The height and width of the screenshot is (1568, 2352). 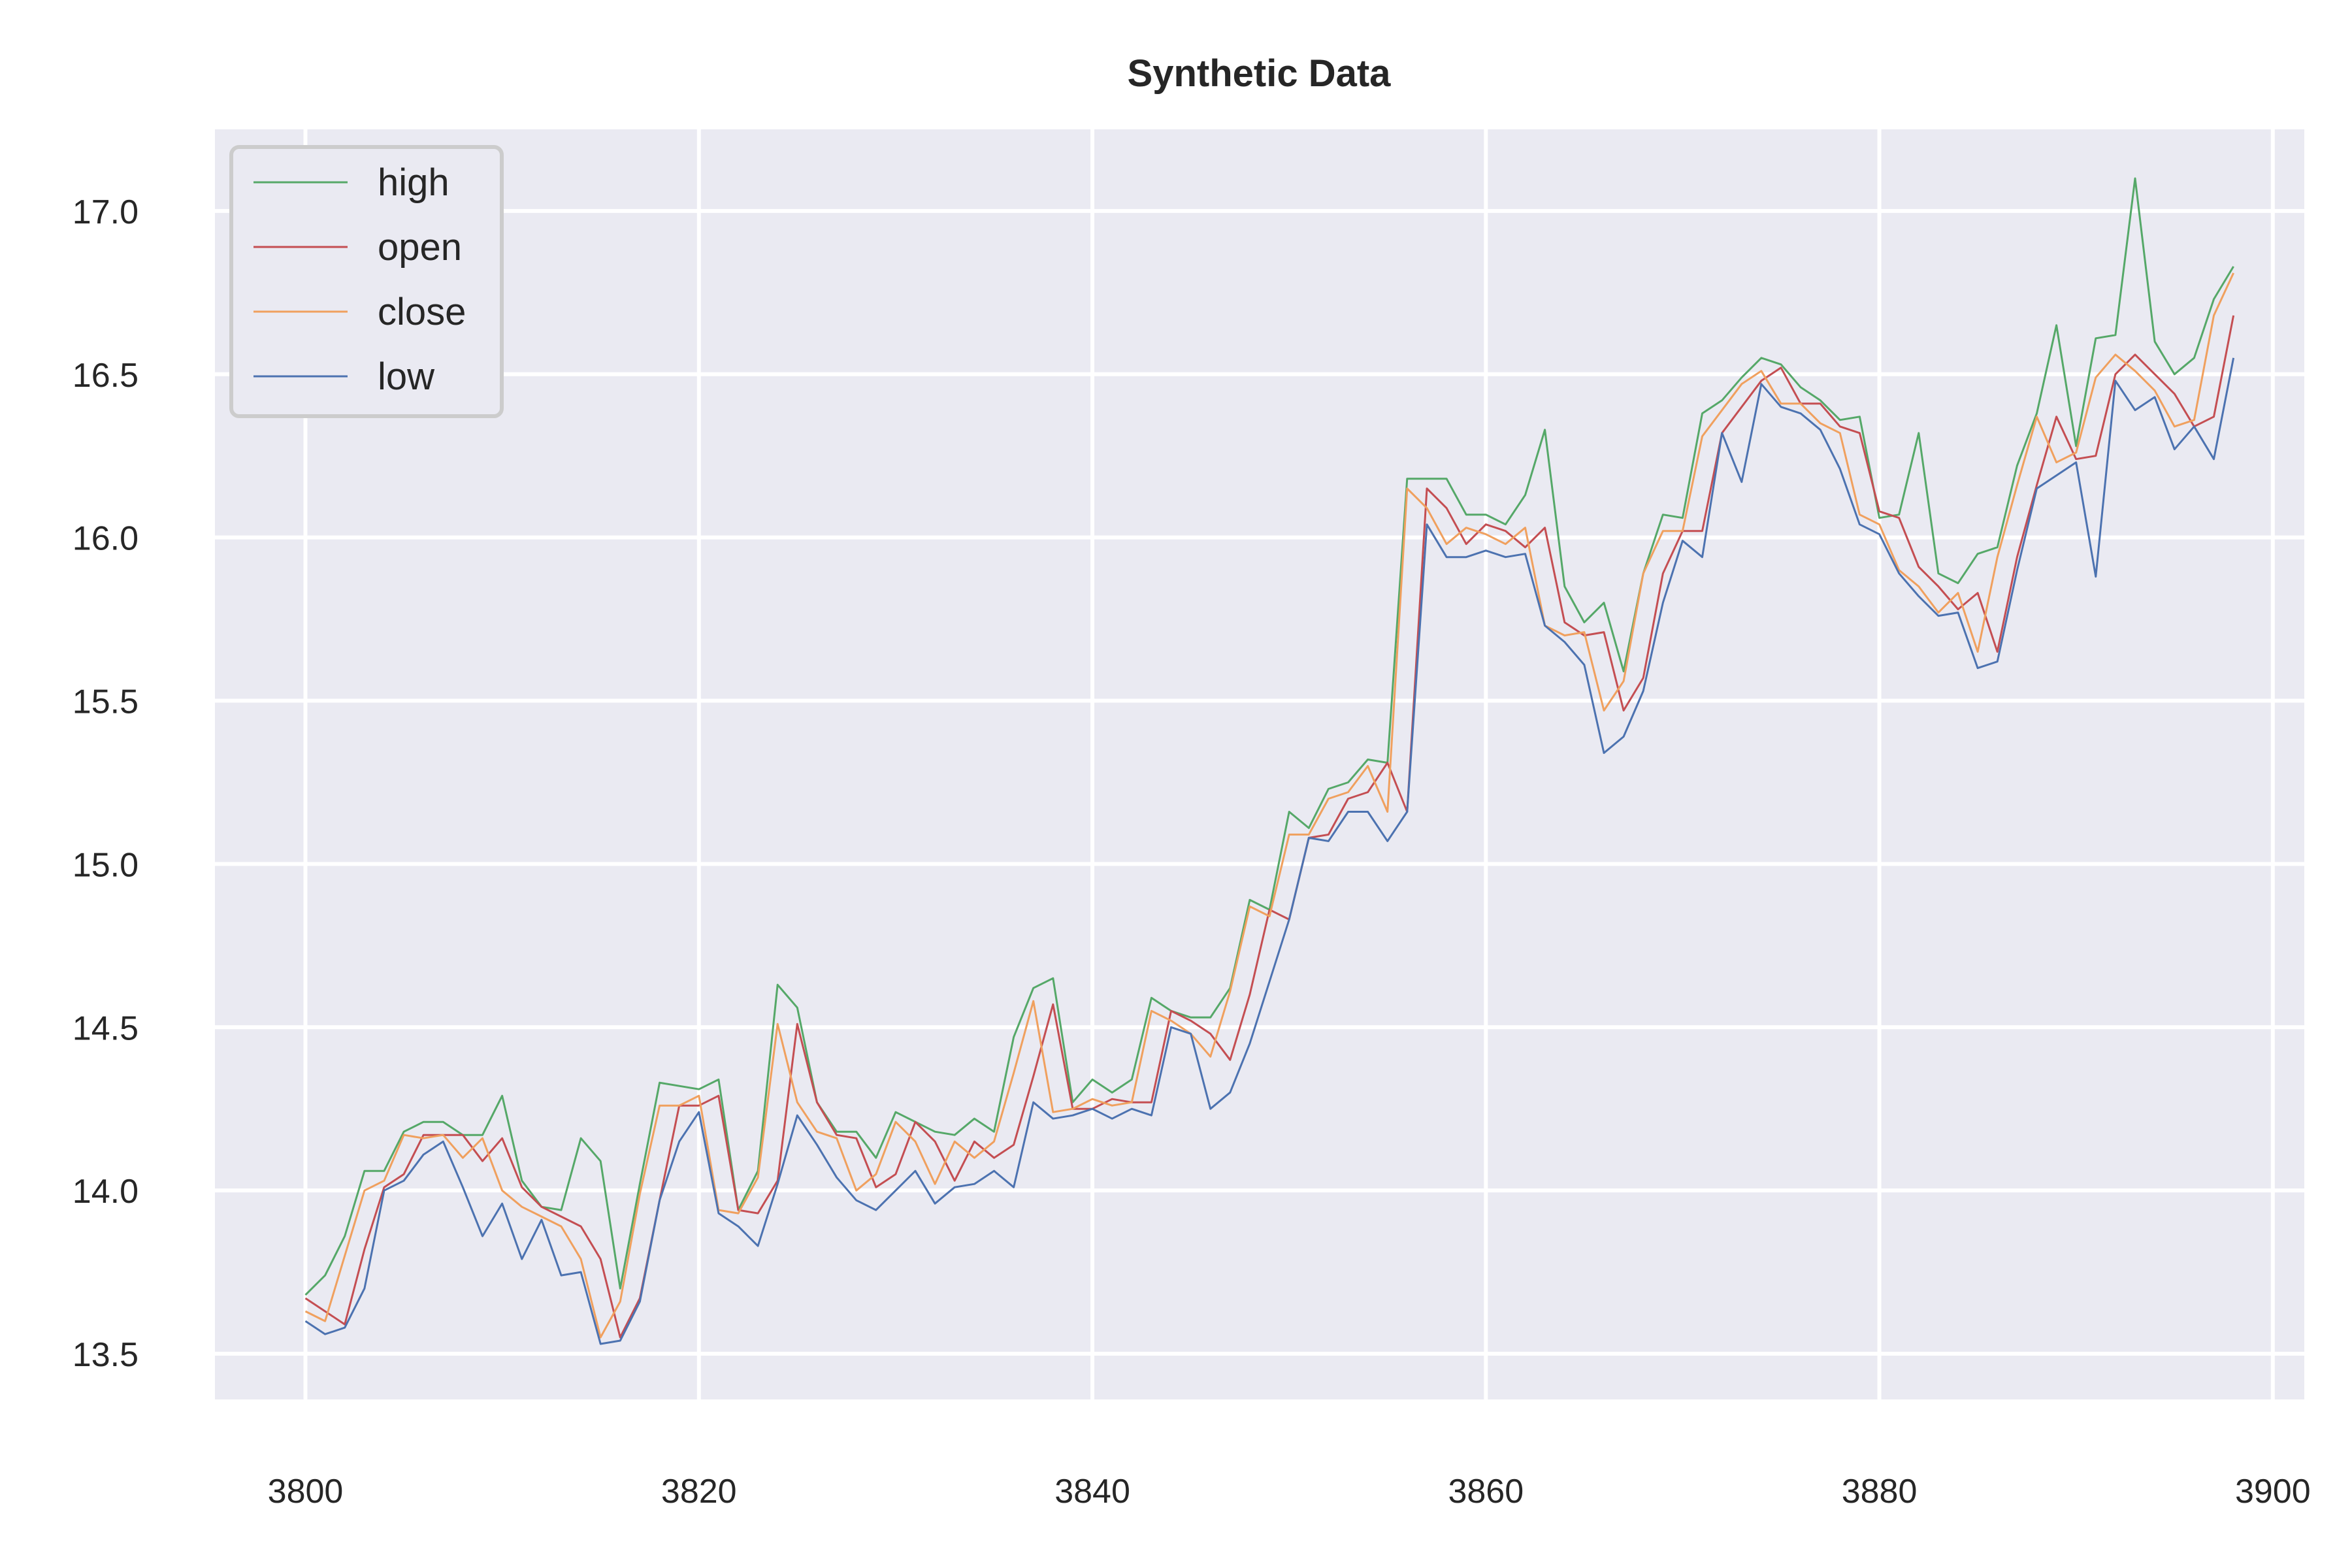 I want to click on legend-label-close: close, so click(x=422, y=312).